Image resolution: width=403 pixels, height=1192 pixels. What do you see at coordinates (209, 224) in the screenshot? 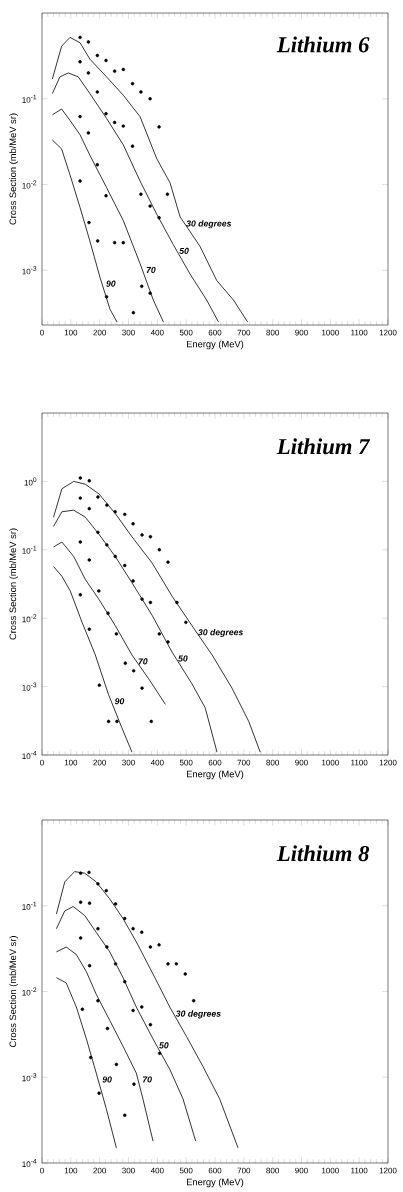
I see `series-label: 30 degrees` at bounding box center [209, 224].